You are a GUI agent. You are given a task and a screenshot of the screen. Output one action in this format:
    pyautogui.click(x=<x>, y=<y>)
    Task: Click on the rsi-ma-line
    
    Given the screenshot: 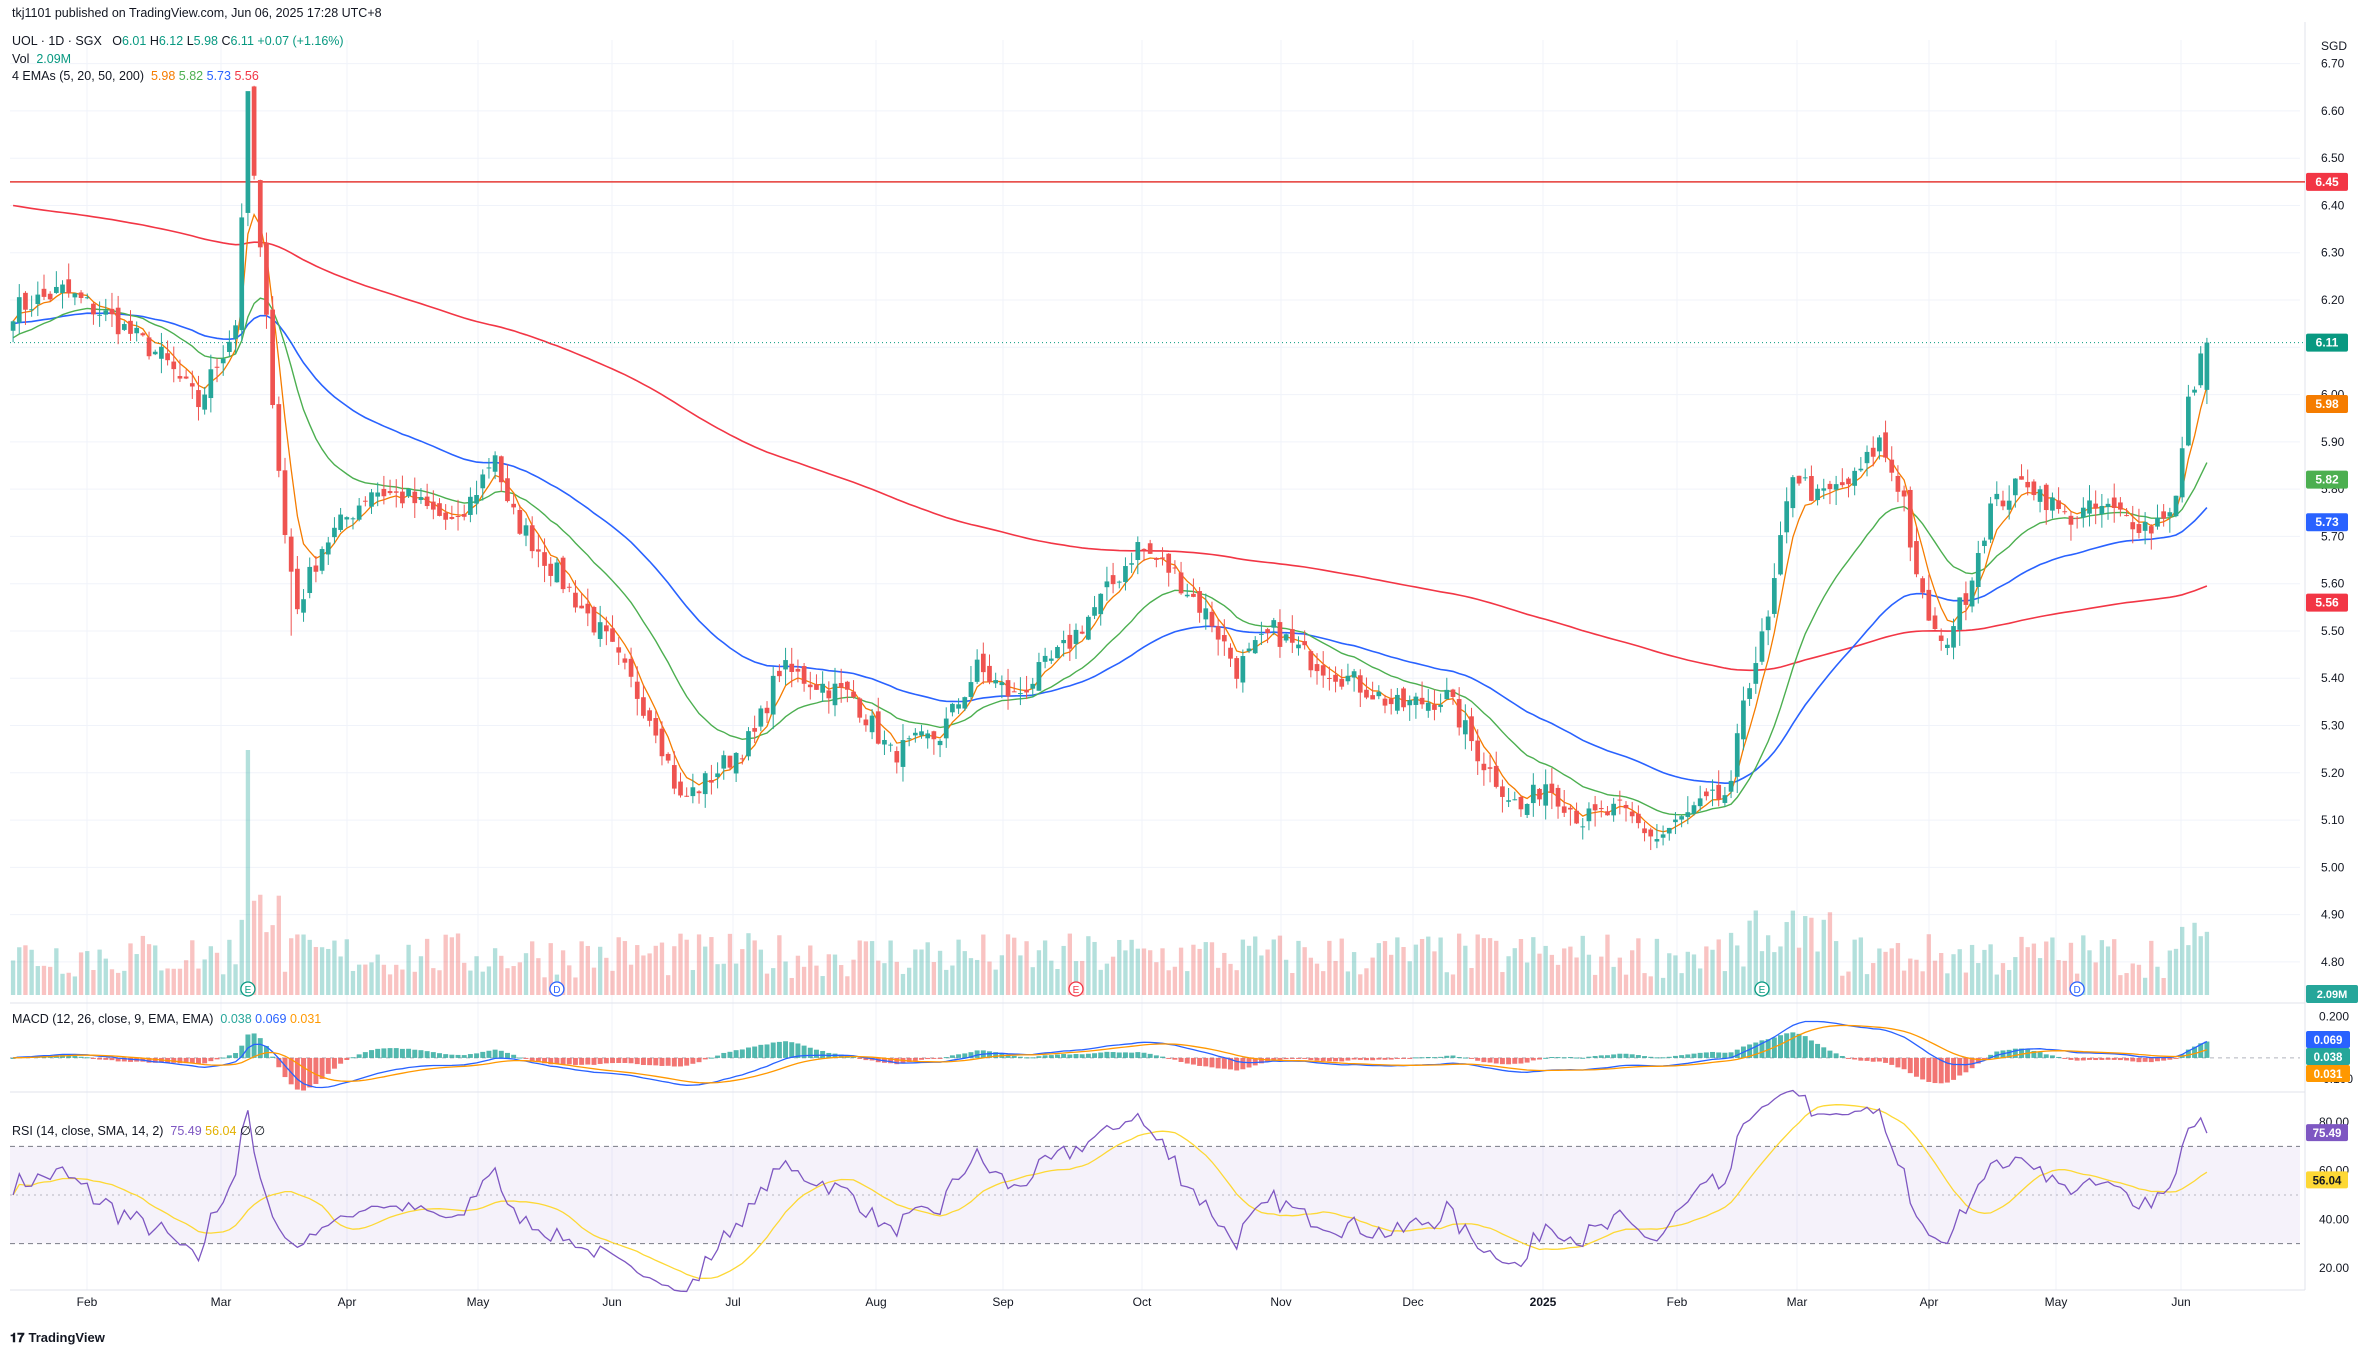 What is the action you would take?
    pyautogui.click(x=1110, y=1192)
    